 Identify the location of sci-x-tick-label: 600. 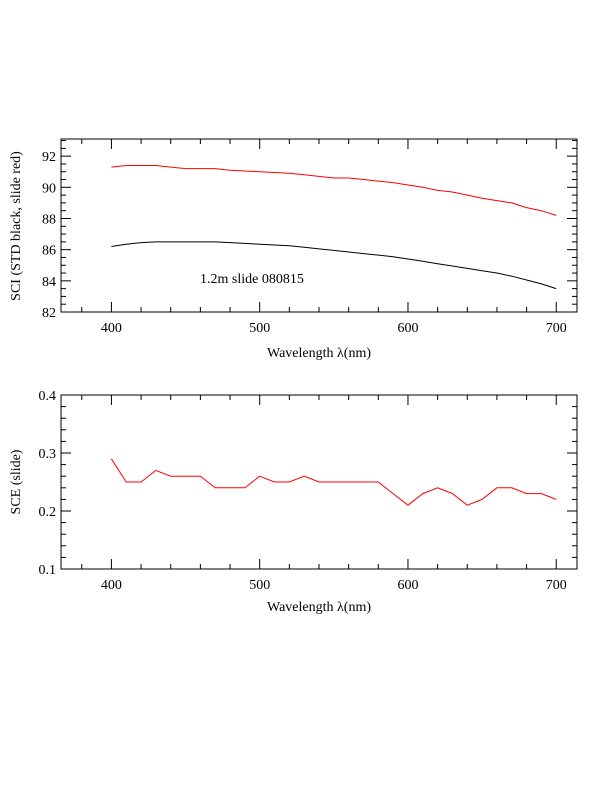
(407, 328).